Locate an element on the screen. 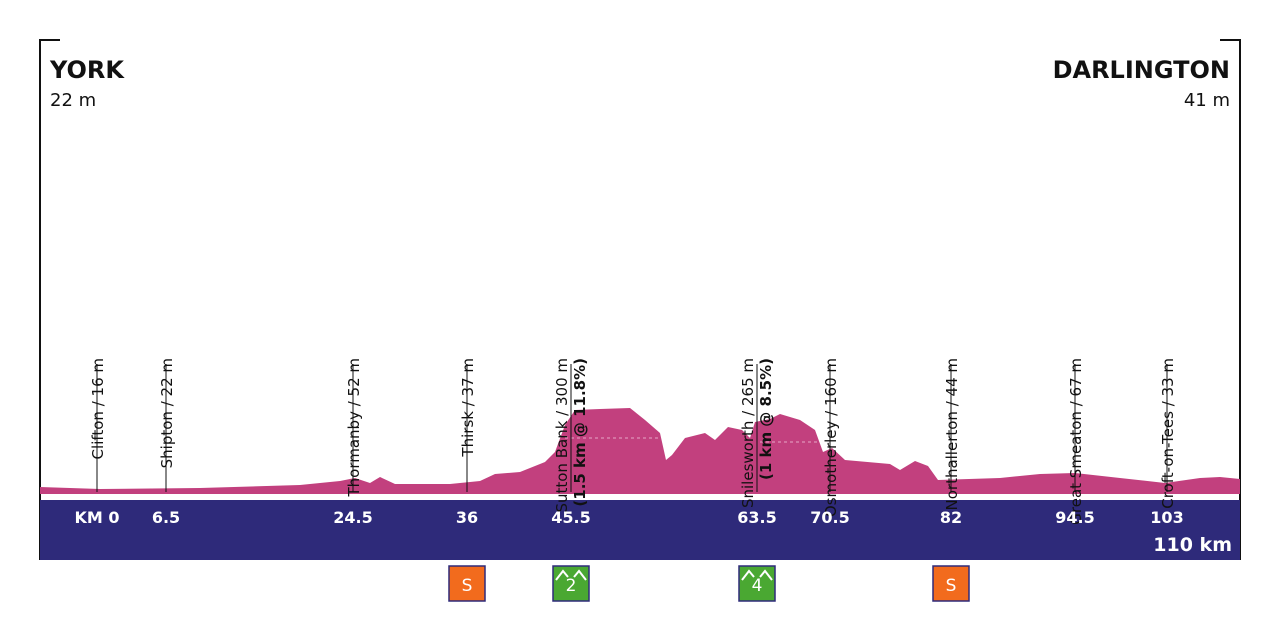  markers: S 2 4 S is located at coordinates (709, 583).